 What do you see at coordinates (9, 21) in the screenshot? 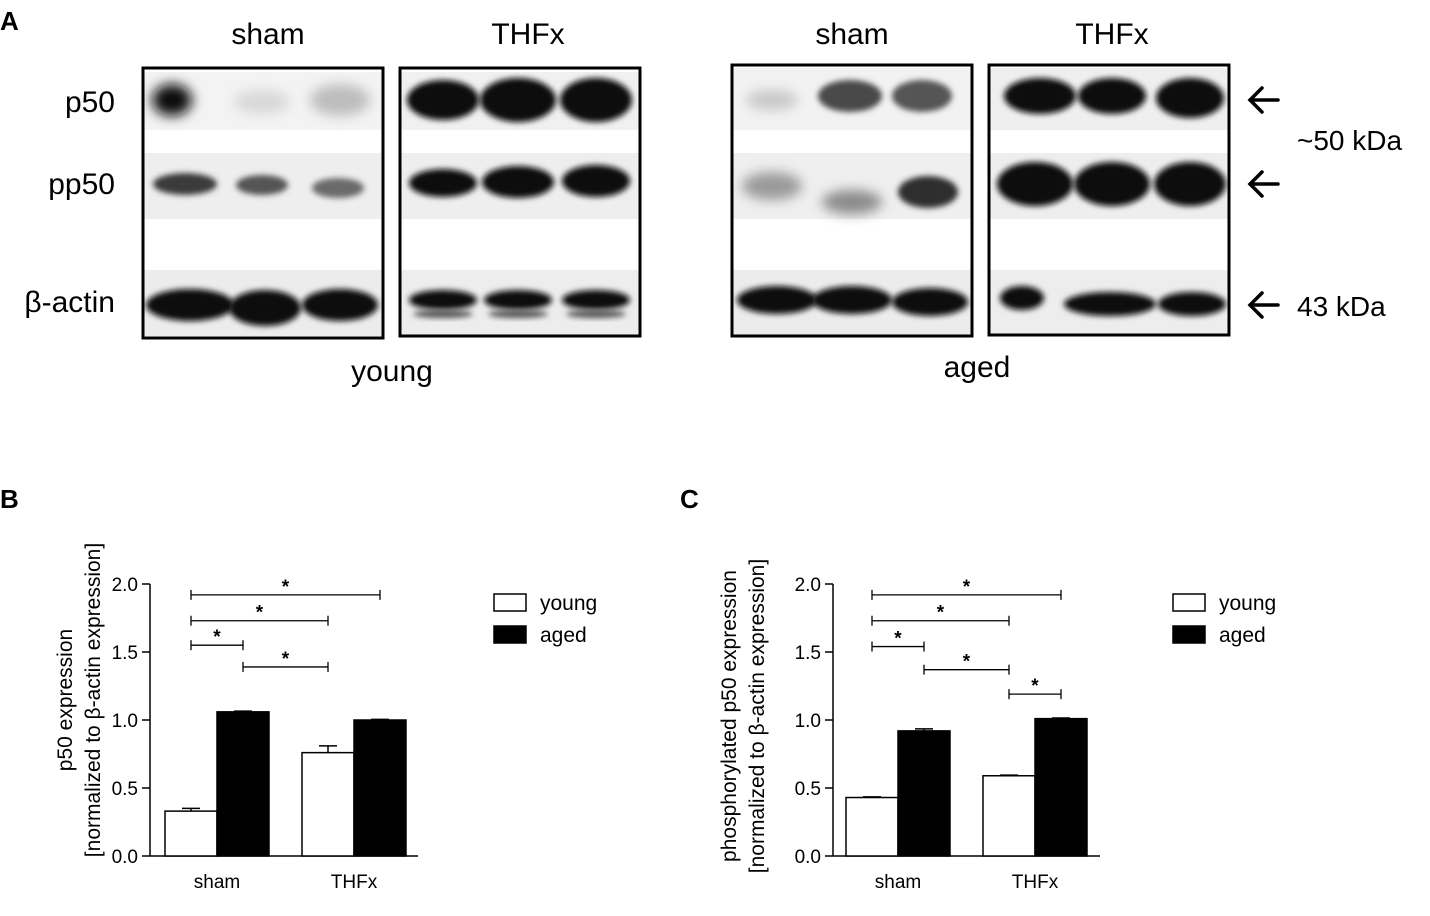
I see `panel-a-letter: A` at bounding box center [9, 21].